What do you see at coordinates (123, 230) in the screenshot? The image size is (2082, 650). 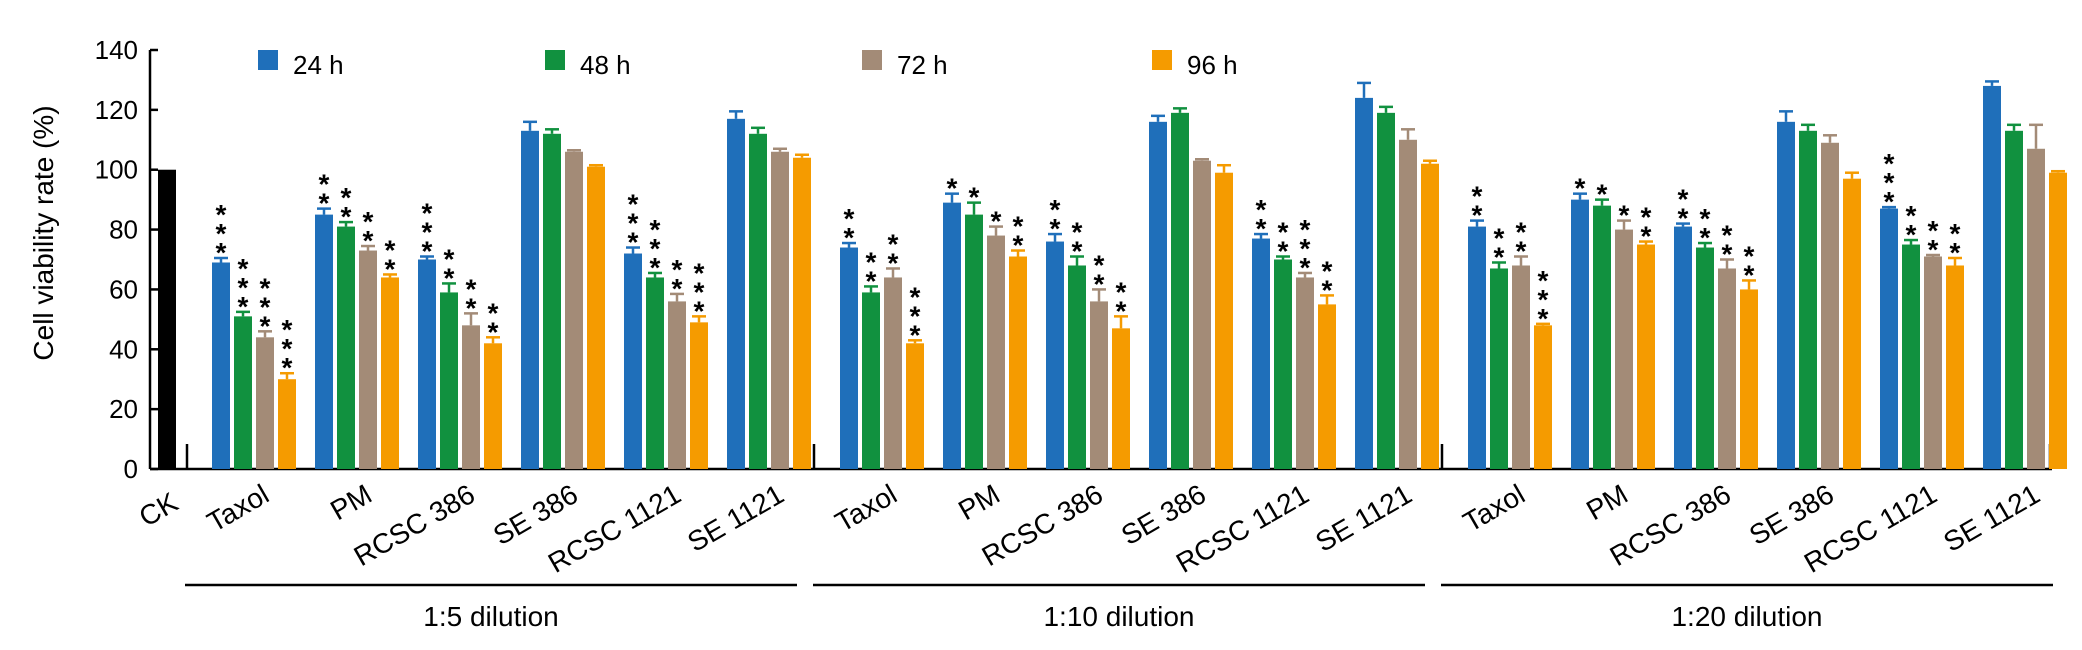 I see `y-tick-label: 80` at bounding box center [123, 230].